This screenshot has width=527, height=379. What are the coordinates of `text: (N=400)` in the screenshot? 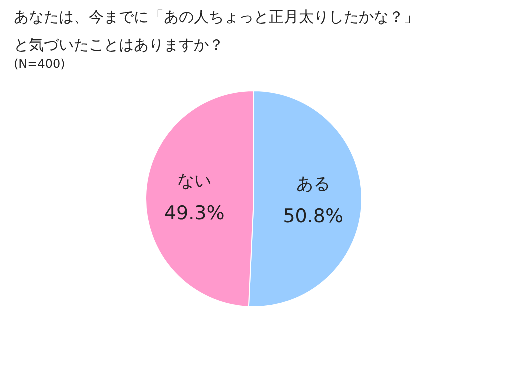 It's located at (40, 64).